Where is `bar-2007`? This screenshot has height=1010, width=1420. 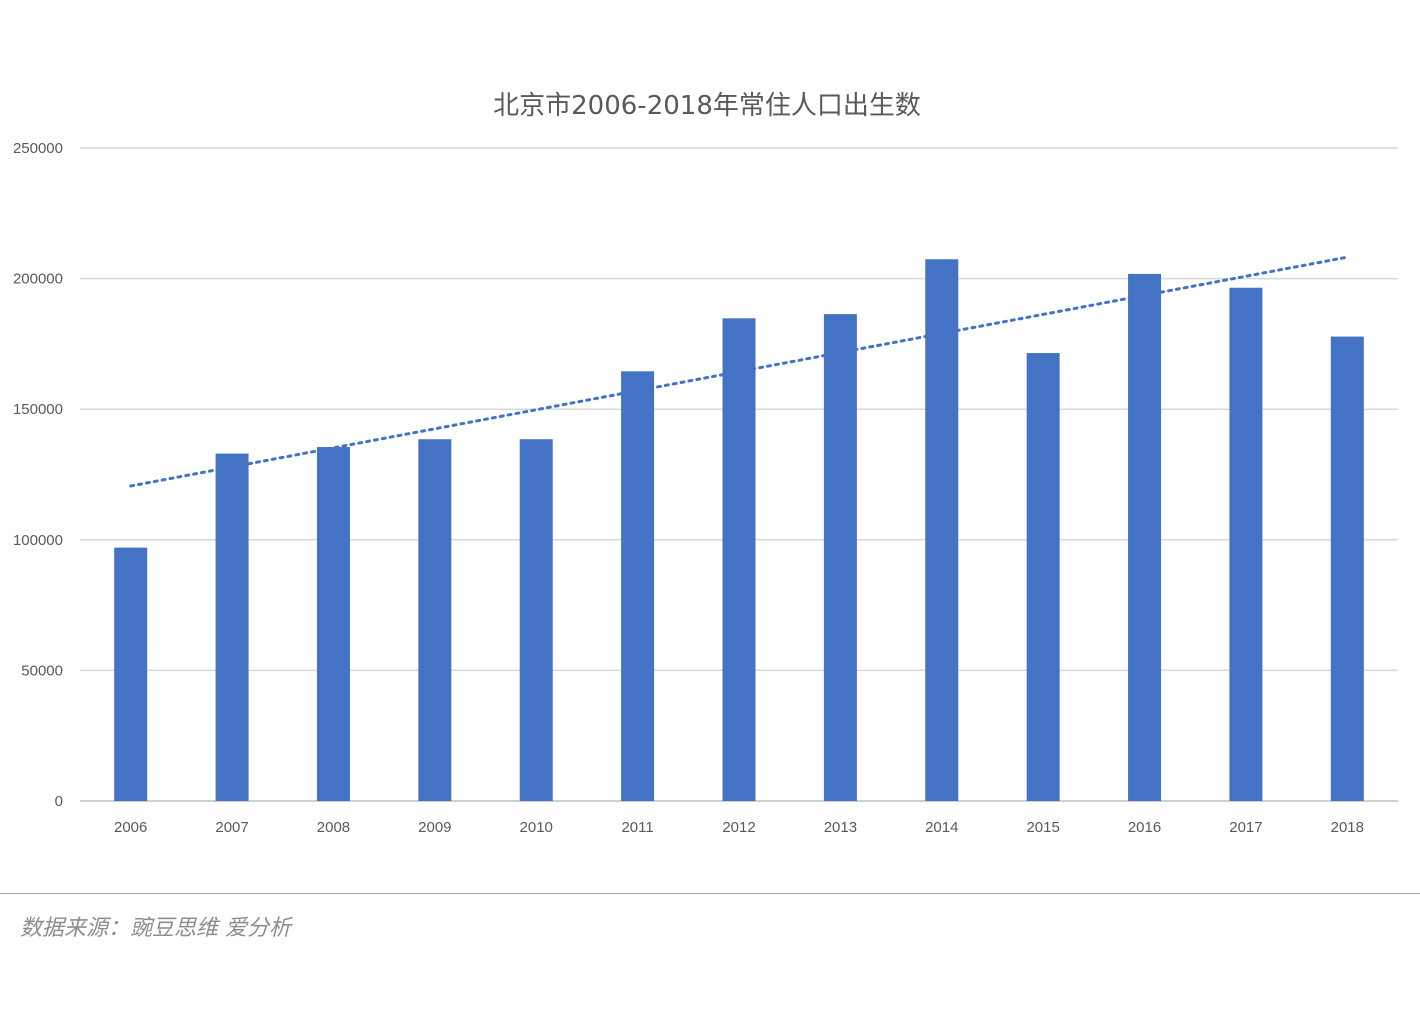
bar-2007 is located at coordinates (232, 627).